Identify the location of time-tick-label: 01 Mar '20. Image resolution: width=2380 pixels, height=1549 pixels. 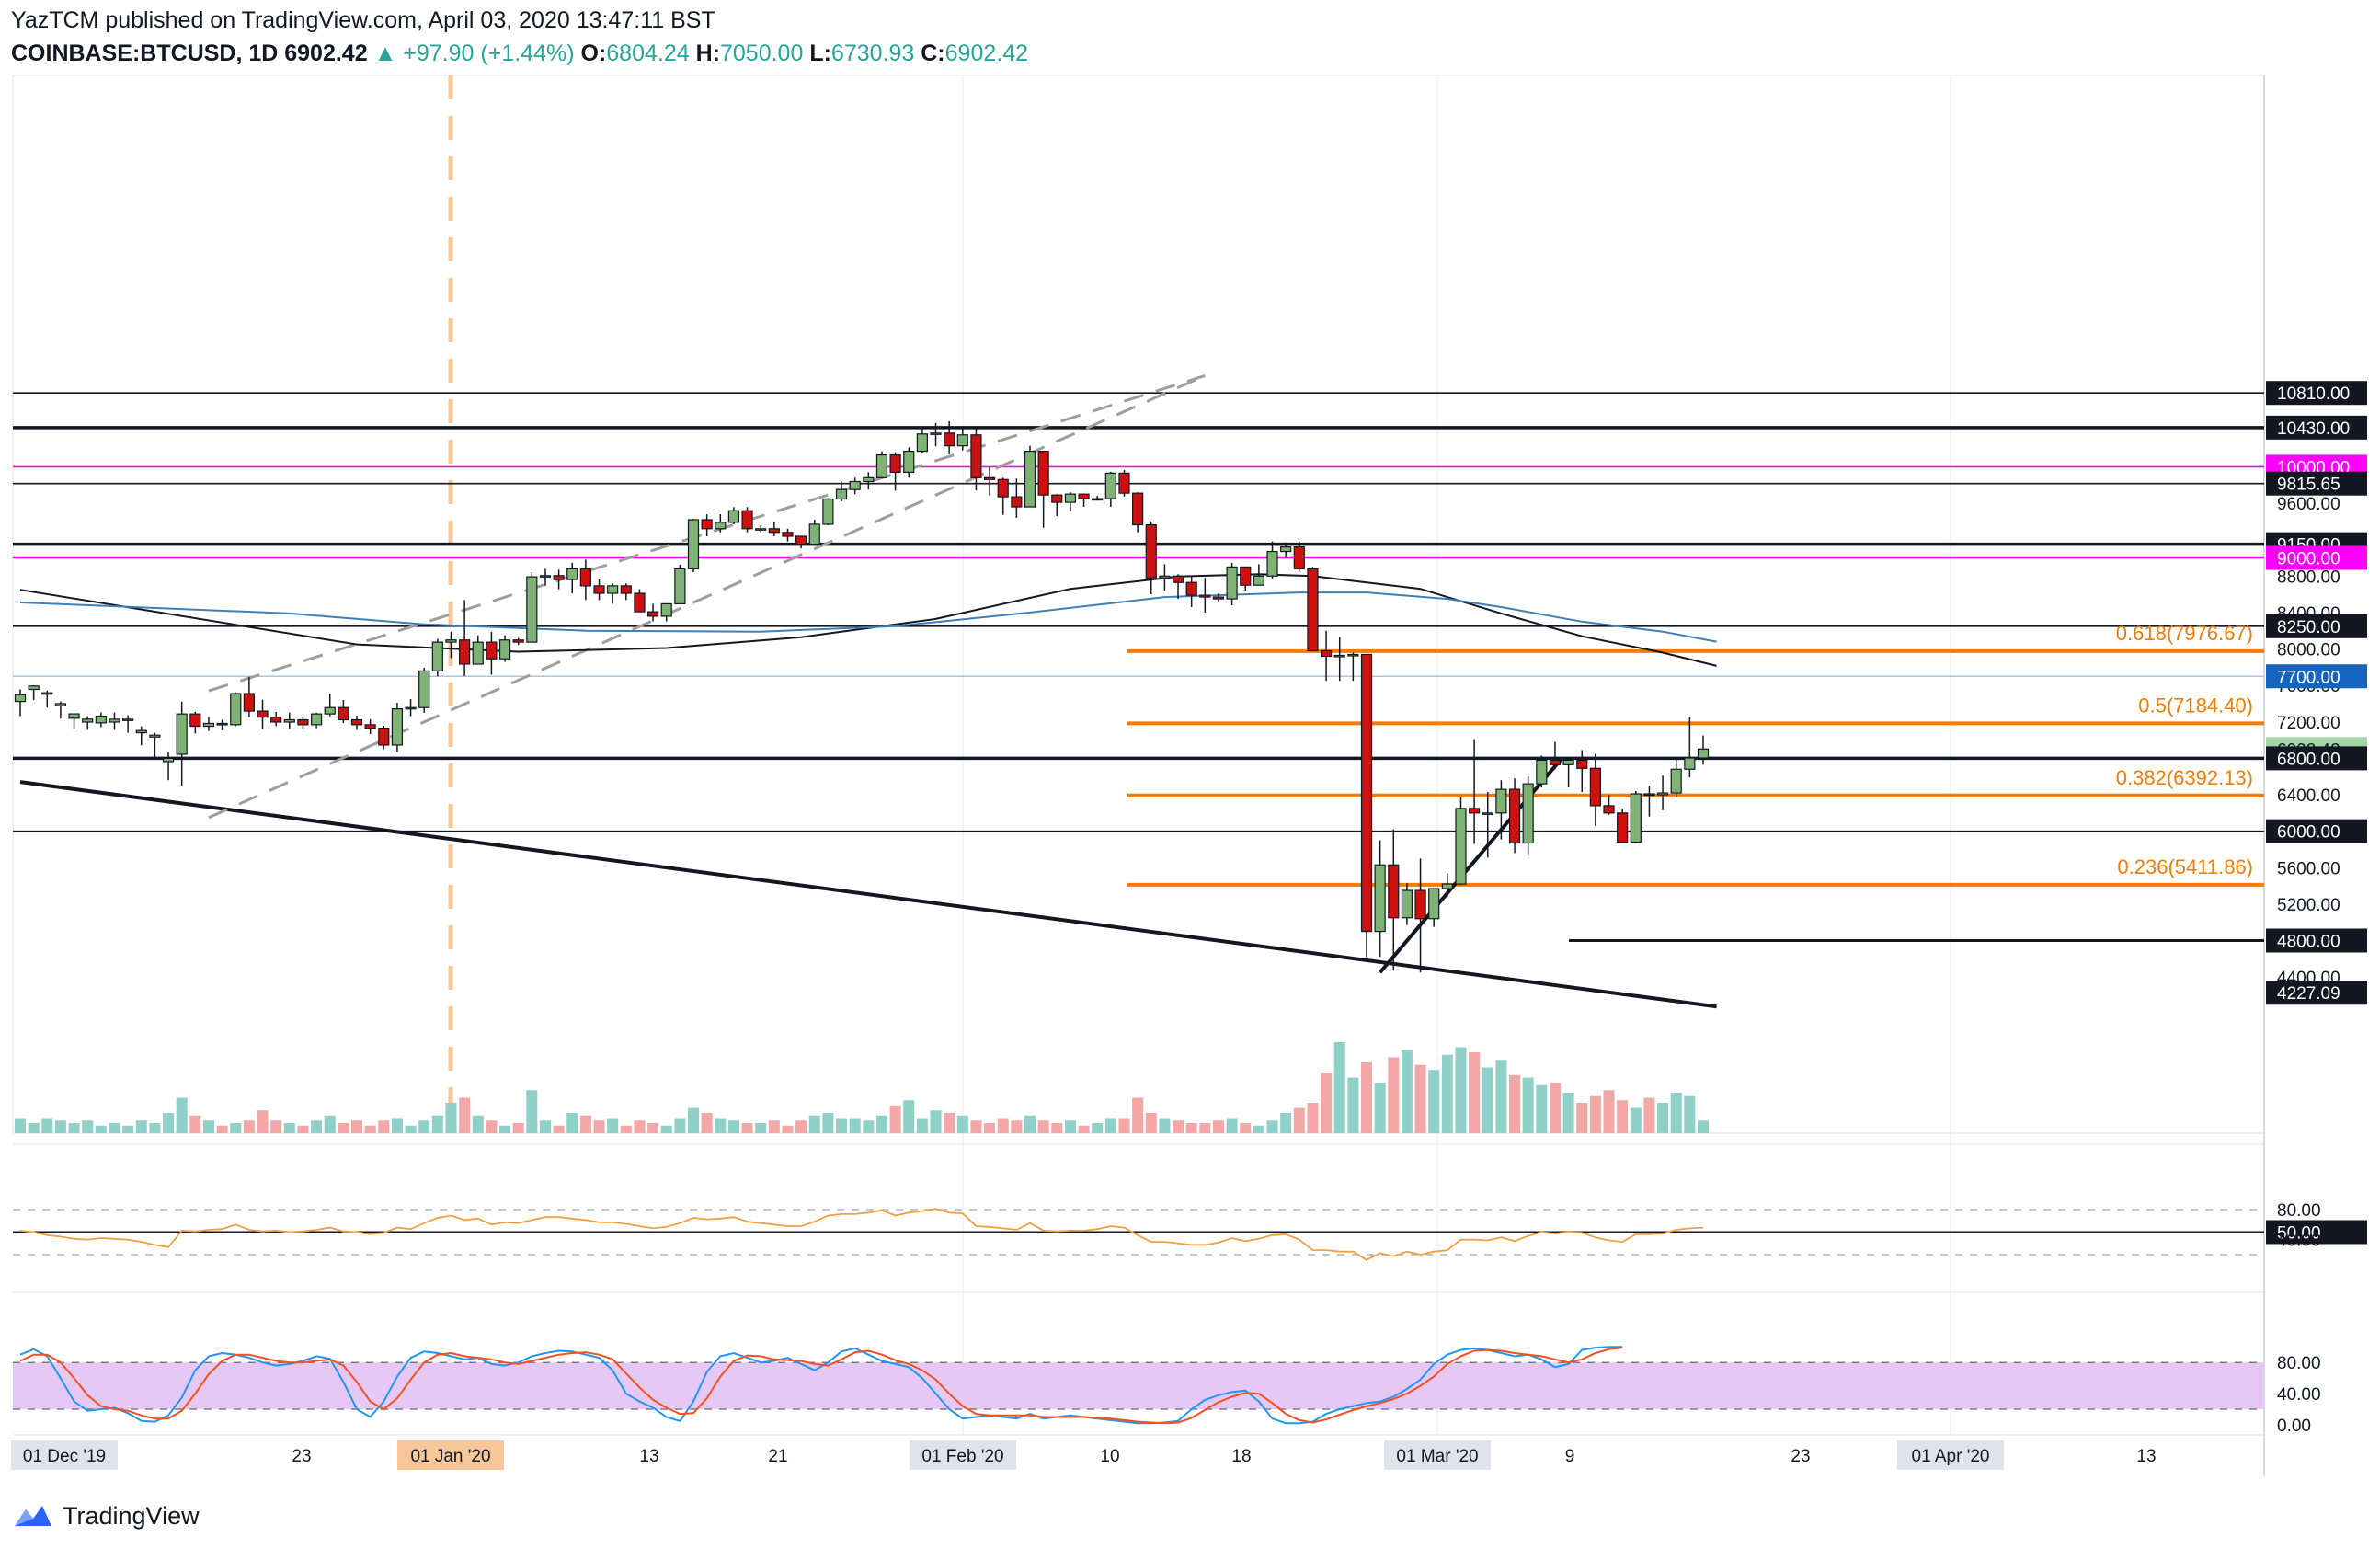
(1437, 1456).